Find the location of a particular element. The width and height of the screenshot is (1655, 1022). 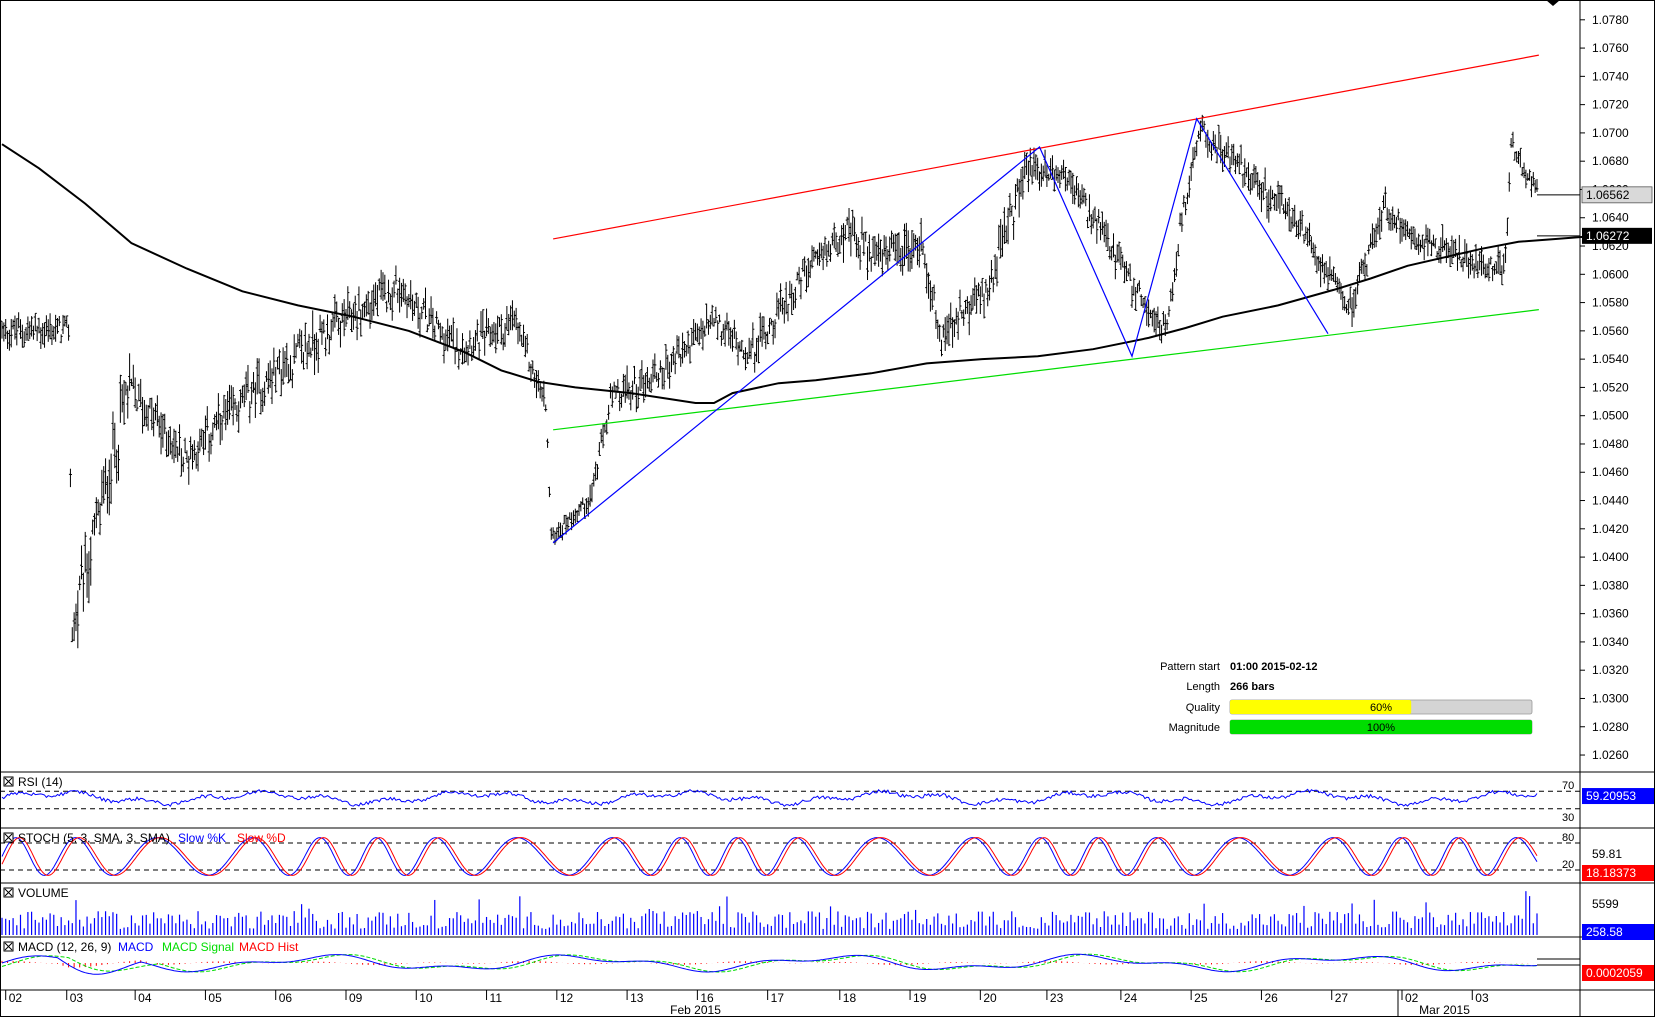

rsi-panel: RSI (14) 70 30 59.20953 is located at coordinates (827, 799).